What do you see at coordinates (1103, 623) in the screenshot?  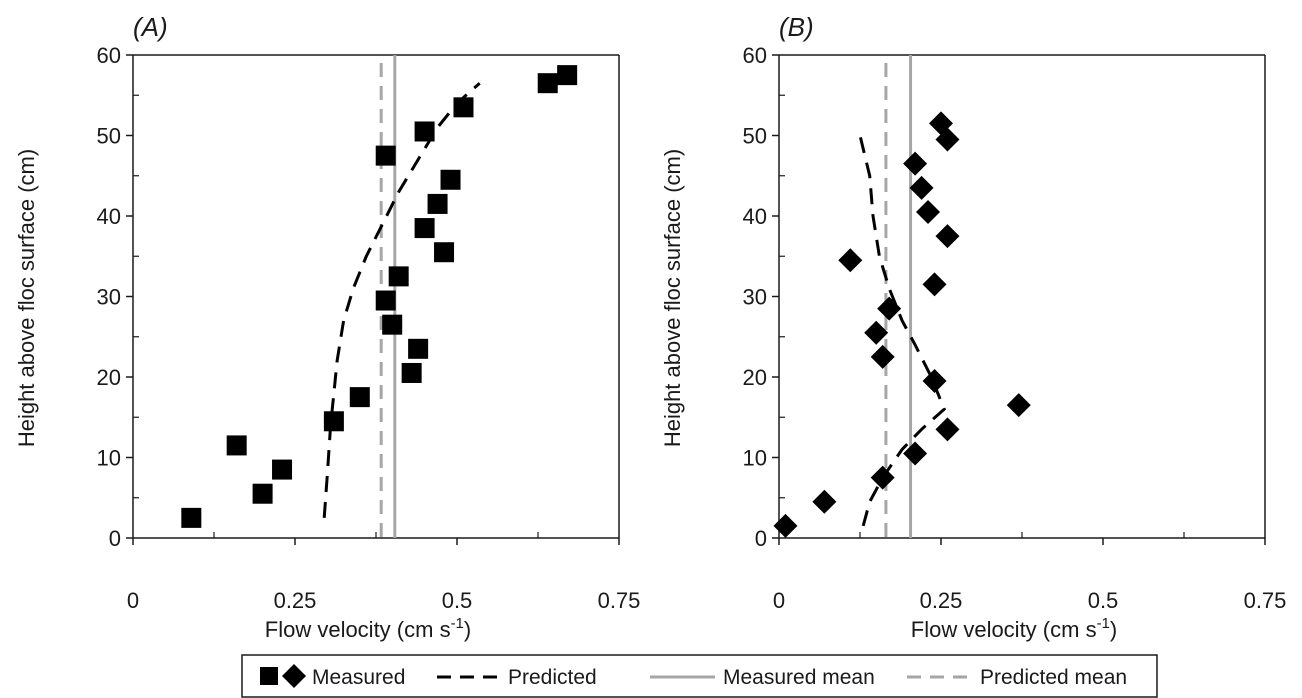 I see `panel-b-xlabel-sup: -1` at bounding box center [1103, 623].